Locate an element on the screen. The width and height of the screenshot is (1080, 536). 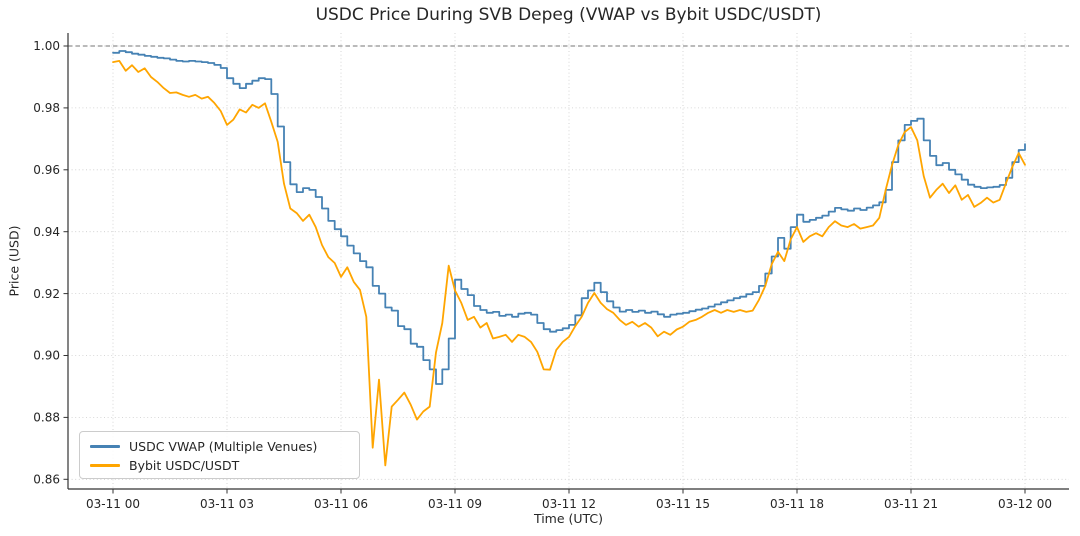
y-tick-label: 0.94 is located at coordinates (46, 232).